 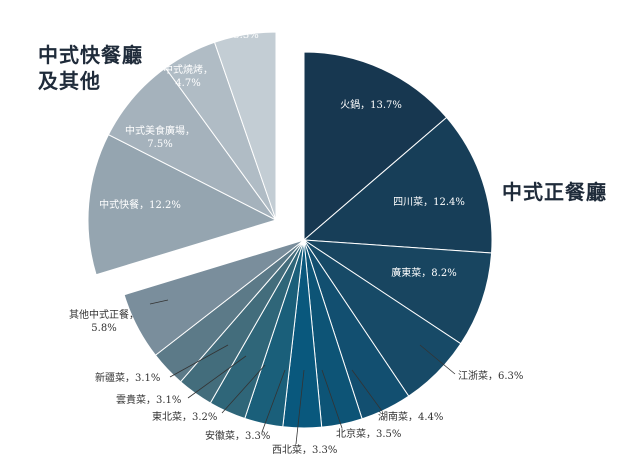 I want to click on slice-label: 湖南菜，4.4%, so click(x=410, y=416).